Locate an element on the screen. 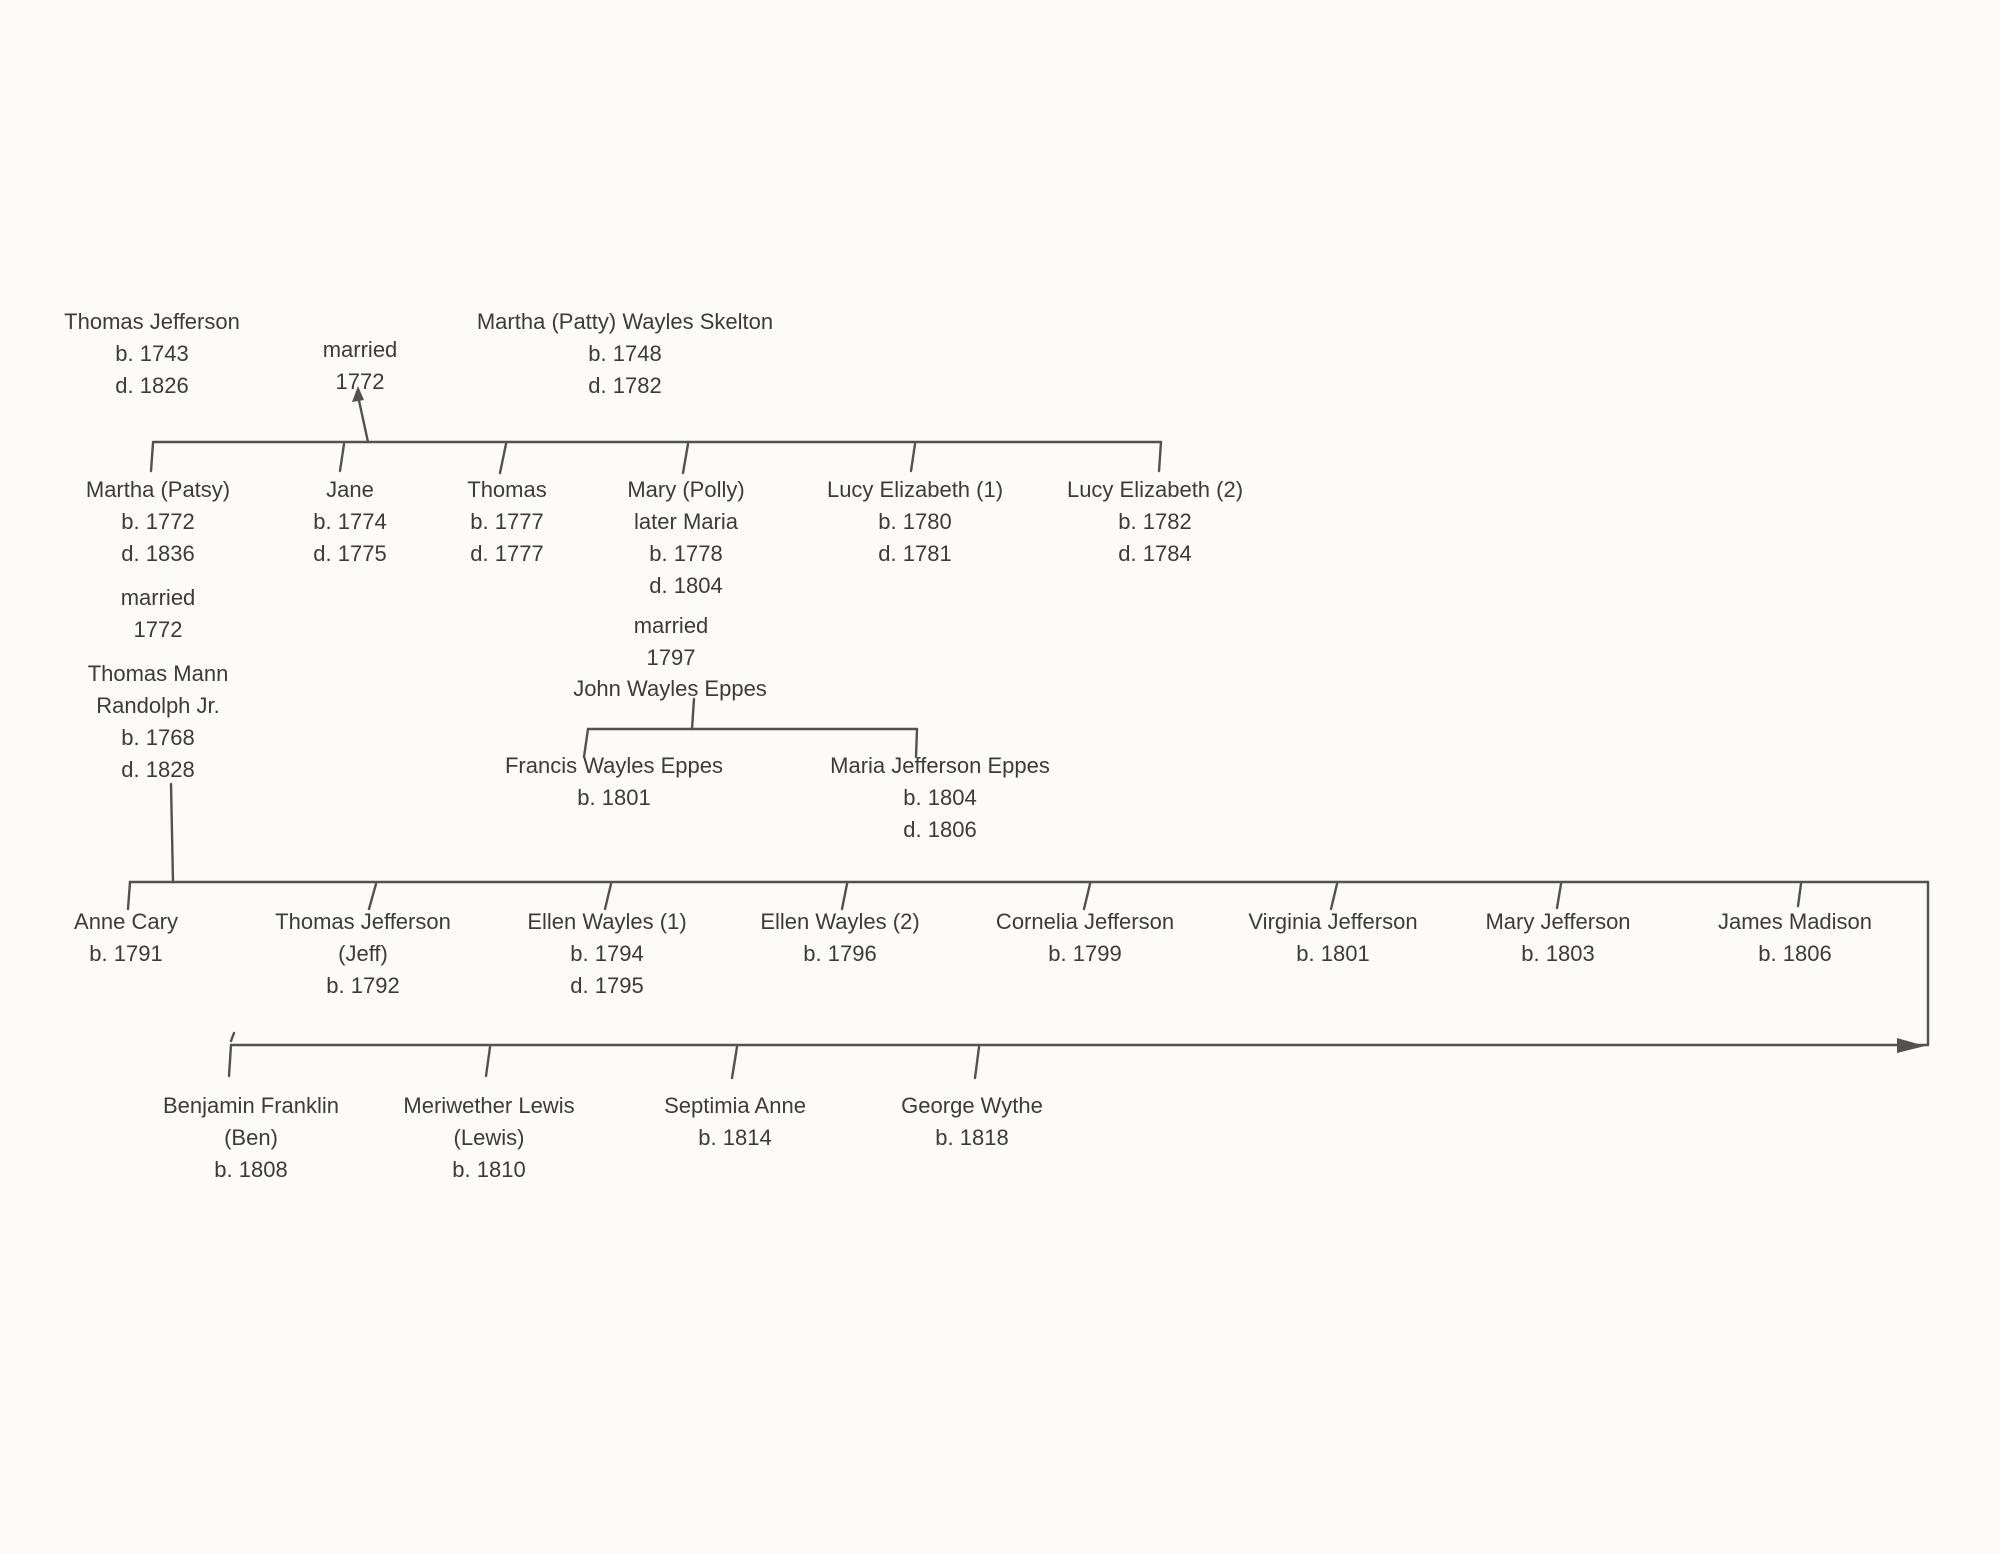  person-john-wayles-eppes: John Wayles Eppes is located at coordinates (670, 689).